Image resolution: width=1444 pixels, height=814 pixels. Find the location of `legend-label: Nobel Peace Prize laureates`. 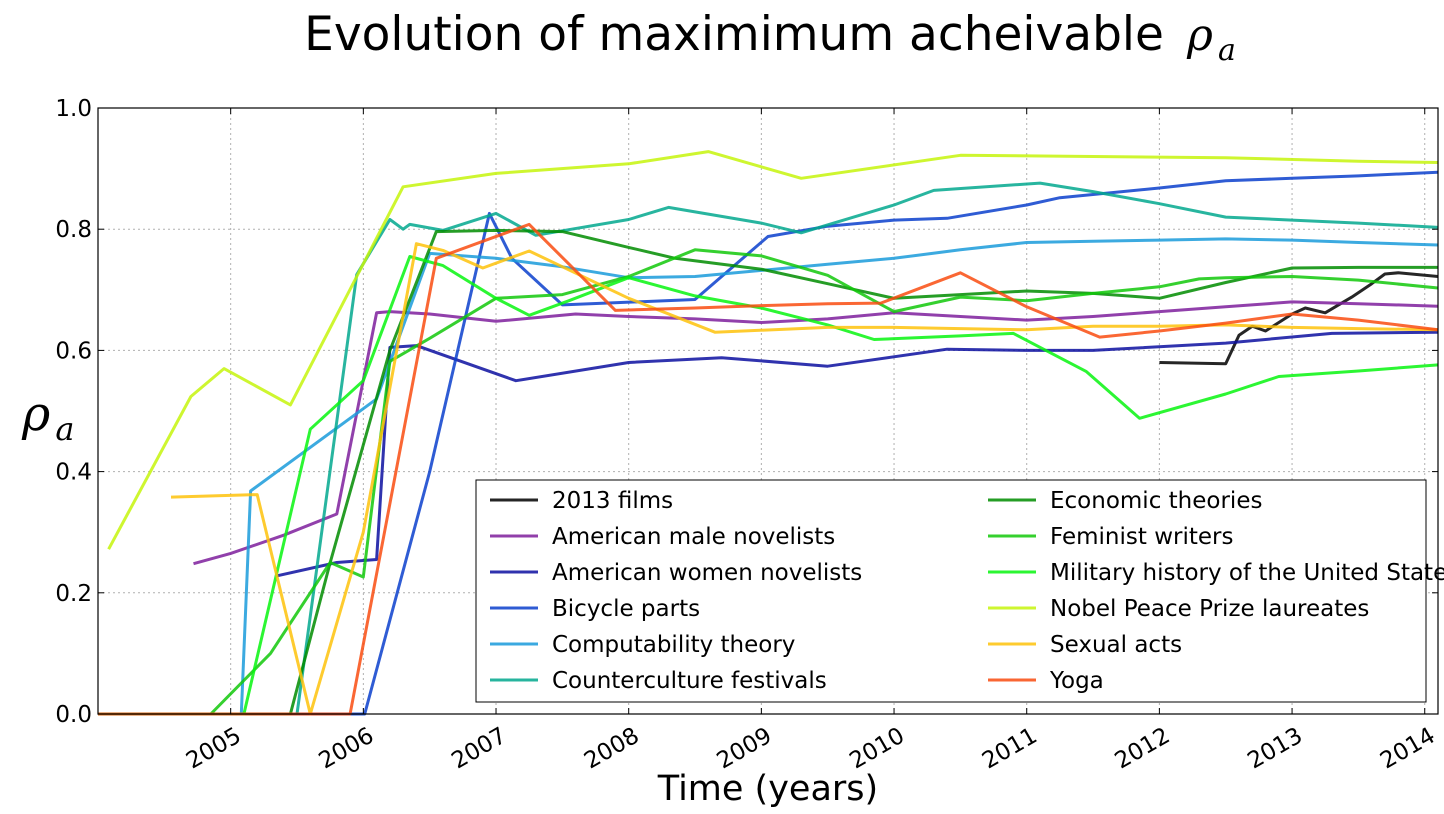

legend-label: Nobel Peace Prize laureates is located at coordinates (1209, 609).